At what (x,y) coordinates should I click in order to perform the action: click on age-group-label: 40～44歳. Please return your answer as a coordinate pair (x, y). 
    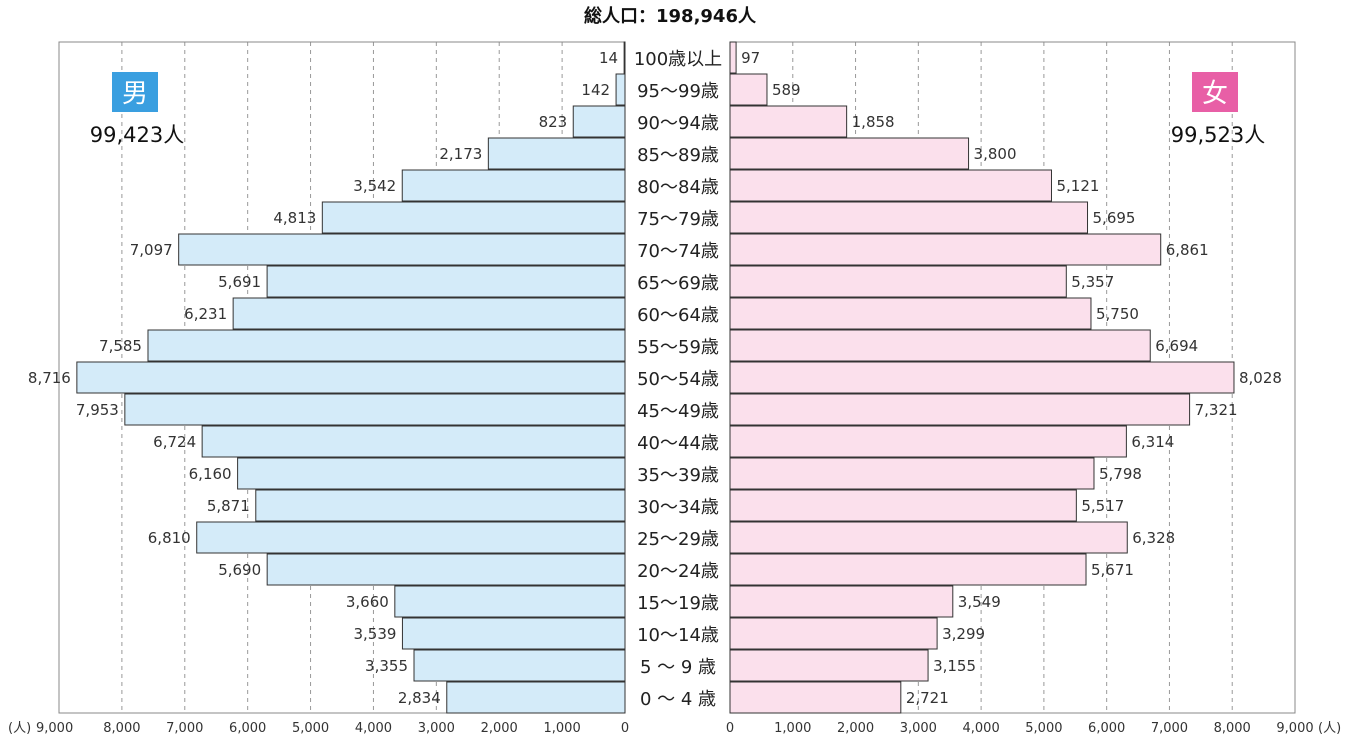
    Looking at the image, I should click on (678, 443).